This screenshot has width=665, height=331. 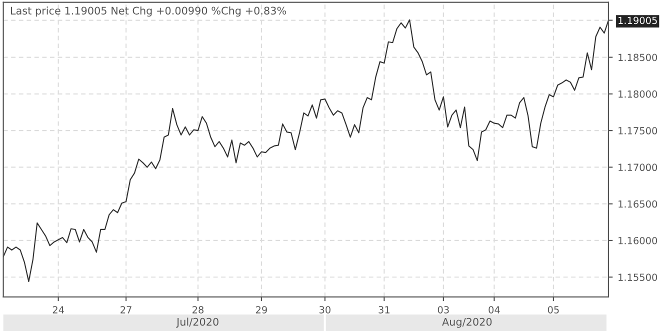 I want to click on text: Jul/2020, so click(x=197, y=323).